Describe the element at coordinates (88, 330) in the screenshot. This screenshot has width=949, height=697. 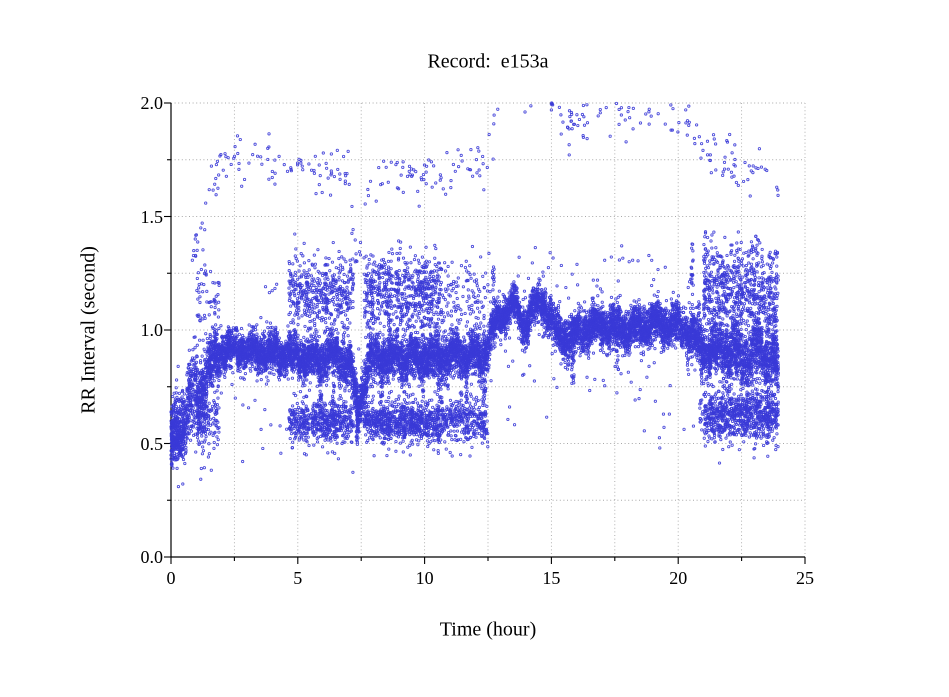
I see `y-axis-label: RR Interval (second)` at that location.